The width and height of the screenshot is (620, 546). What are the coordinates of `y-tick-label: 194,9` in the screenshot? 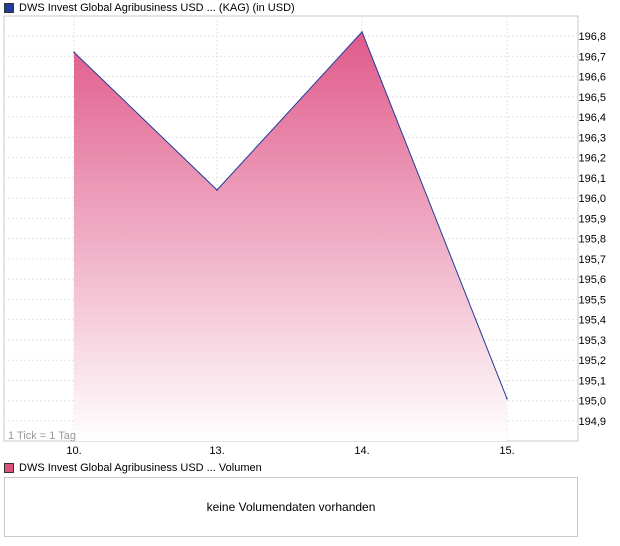 It's located at (592, 422).